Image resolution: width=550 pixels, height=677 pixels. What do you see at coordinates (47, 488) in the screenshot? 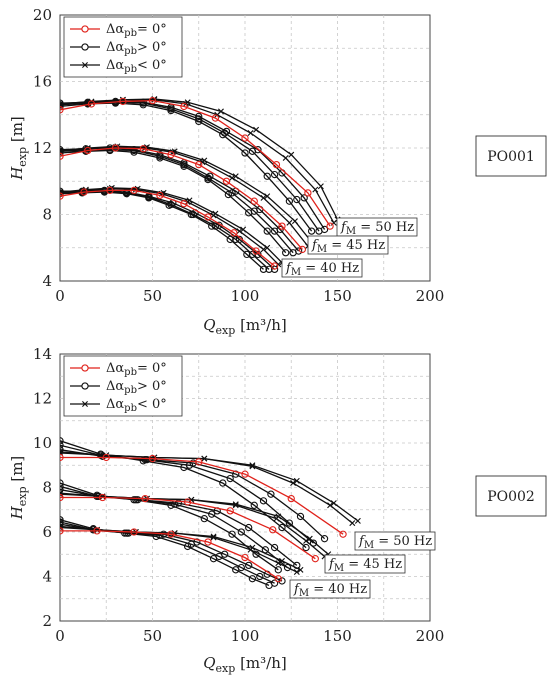
I see `y-tick-label: 8` at bounding box center [47, 488].